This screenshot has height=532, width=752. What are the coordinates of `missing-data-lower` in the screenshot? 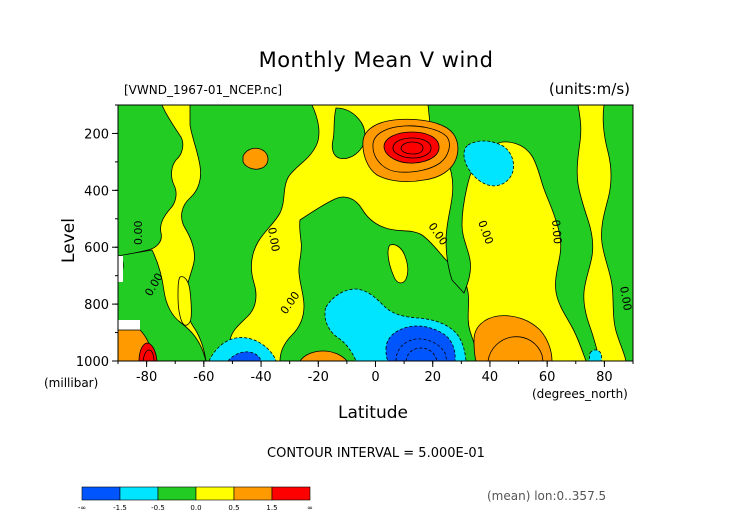 It's located at (129, 325).